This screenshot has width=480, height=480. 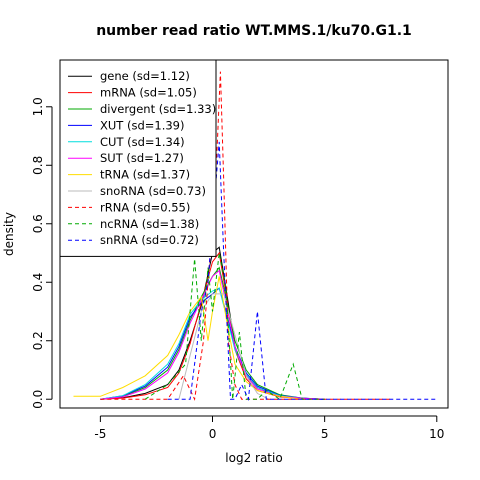 I want to click on y-axis: 0.0 0.2 0.4 0.6 0.8 1.0, so click(x=42, y=253).